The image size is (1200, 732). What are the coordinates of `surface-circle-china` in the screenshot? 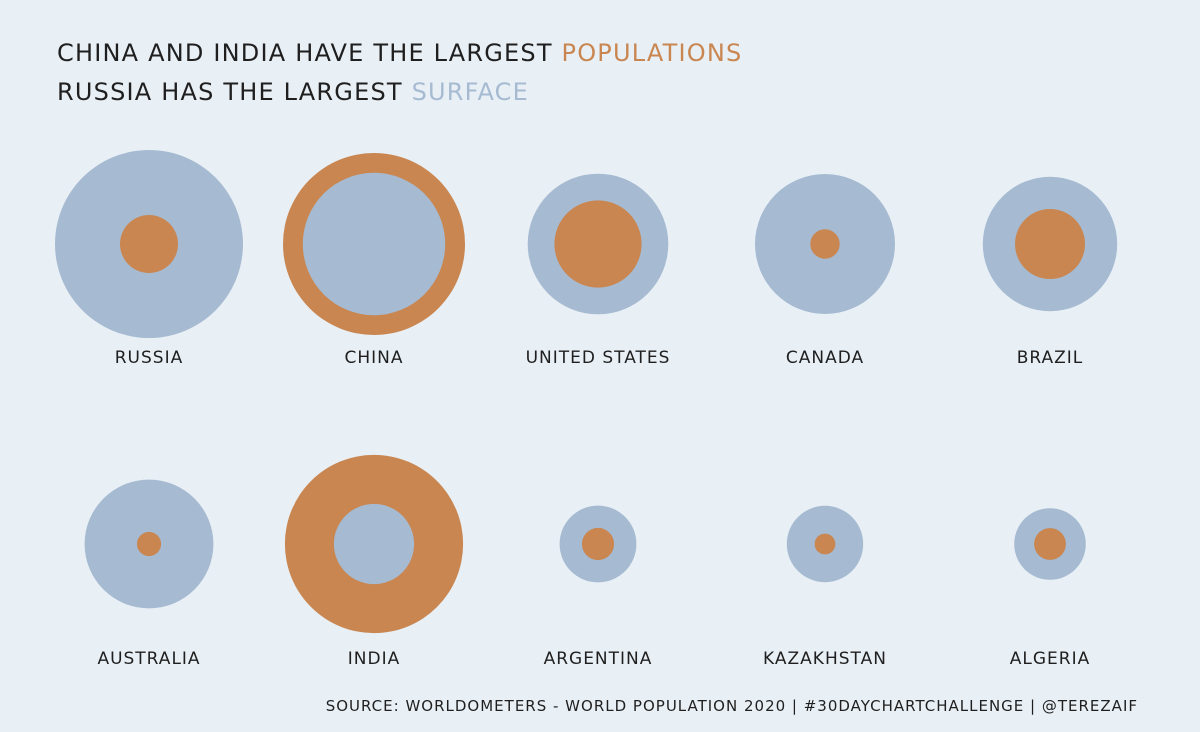 It's located at (374, 244).